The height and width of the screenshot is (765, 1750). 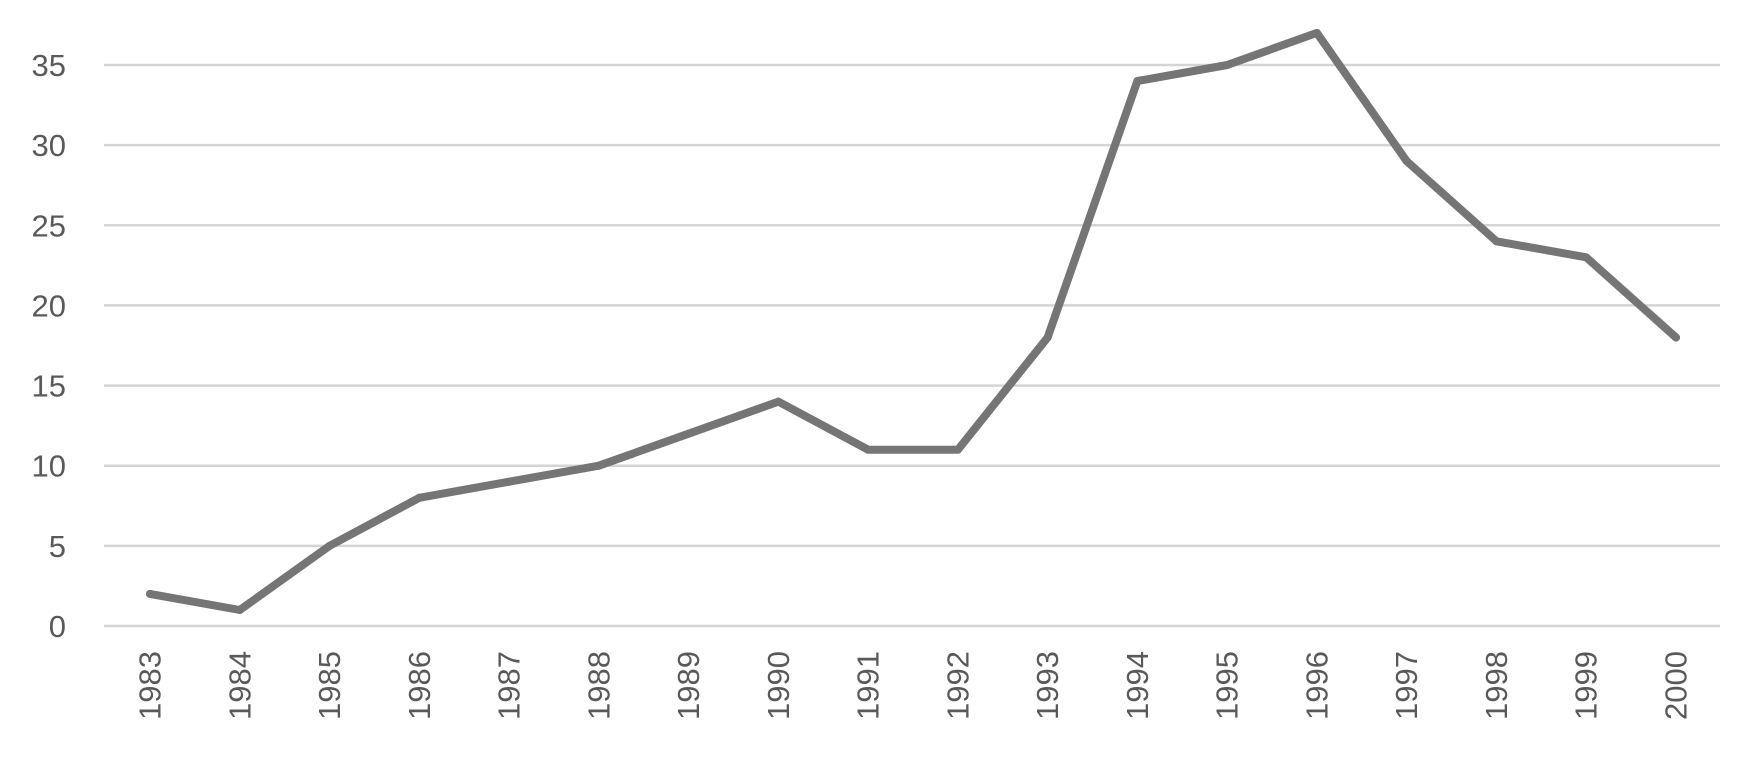 I want to click on x-tick-label: 1995, so click(x=1227, y=685).